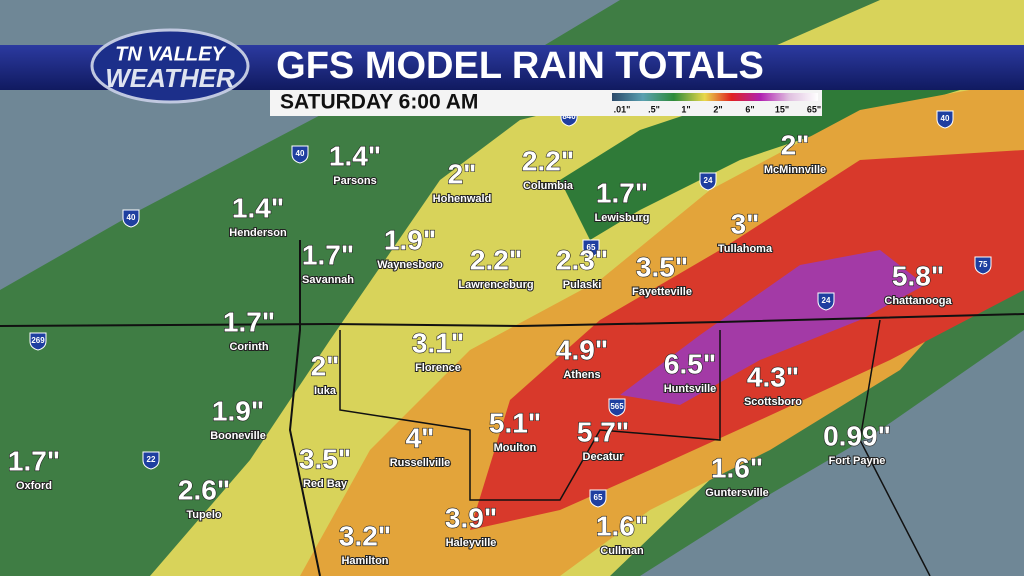 This screenshot has height=581, width=1024. What do you see at coordinates (325, 391) in the screenshot?
I see `city-name: Iuka` at bounding box center [325, 391].